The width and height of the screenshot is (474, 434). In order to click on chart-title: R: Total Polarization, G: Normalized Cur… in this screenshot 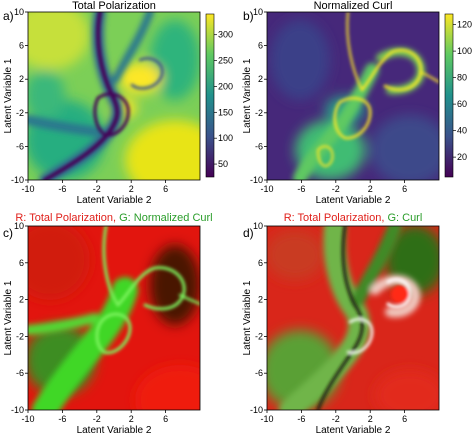, I will do `click(113, 218)`.